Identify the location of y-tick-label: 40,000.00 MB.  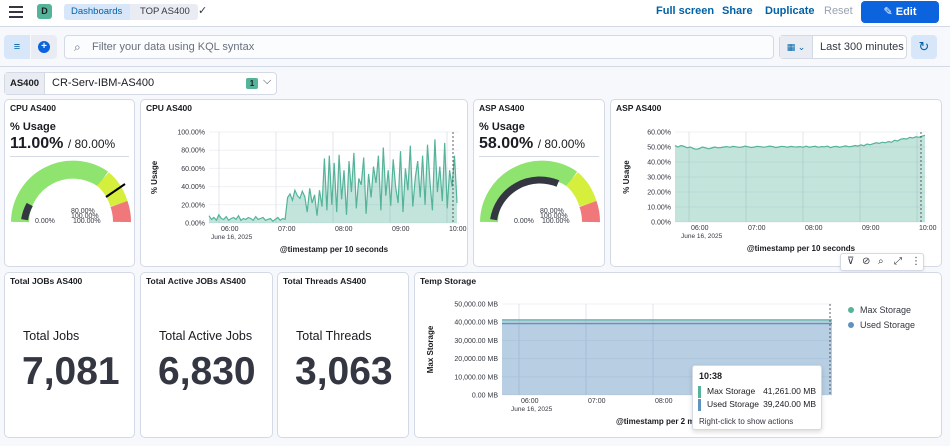
(476, 323).